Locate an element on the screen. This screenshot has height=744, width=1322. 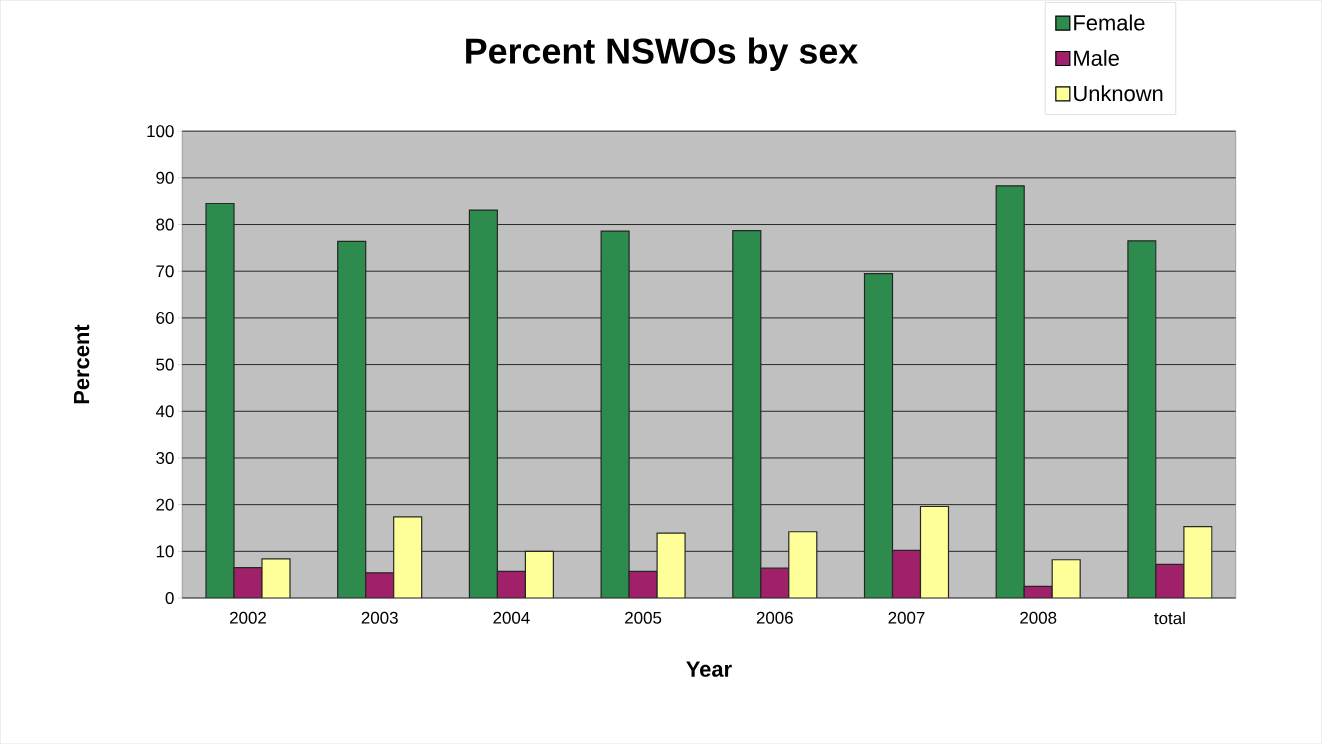
y-tick-label: 30 is located at coordinates (165, 457).